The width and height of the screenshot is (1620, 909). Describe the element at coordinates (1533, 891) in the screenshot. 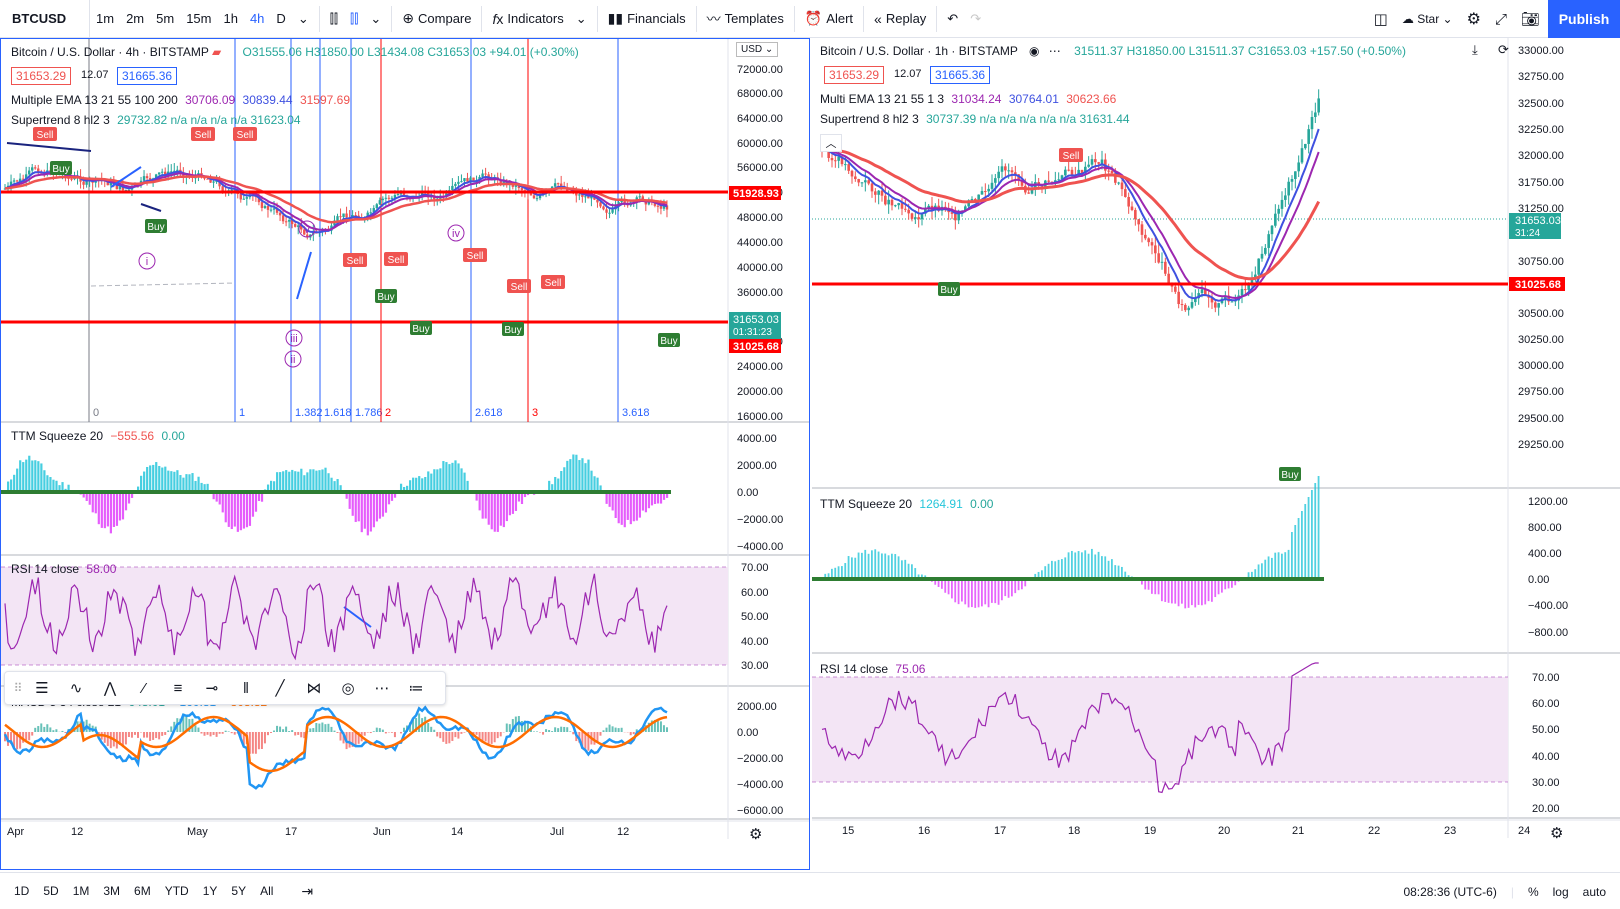

I see `percent-toggle: %` at that location.